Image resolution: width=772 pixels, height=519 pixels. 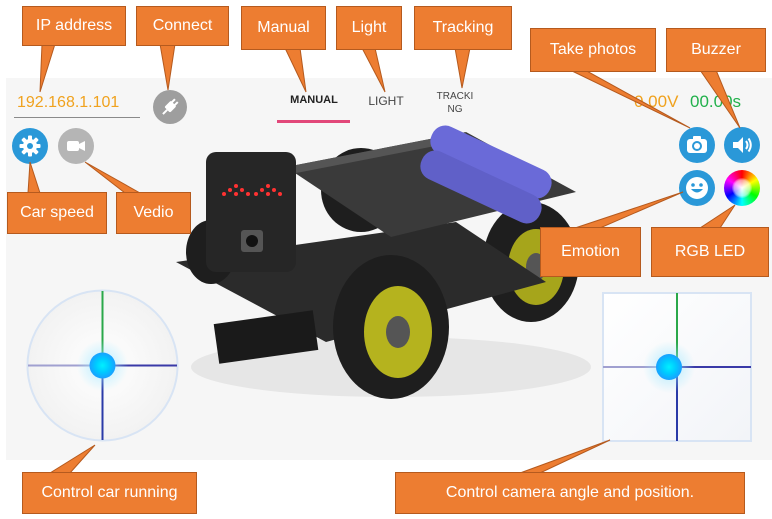 I want to click on callout-control-camera: Control camera angle and position., so click(x=570, y=493).